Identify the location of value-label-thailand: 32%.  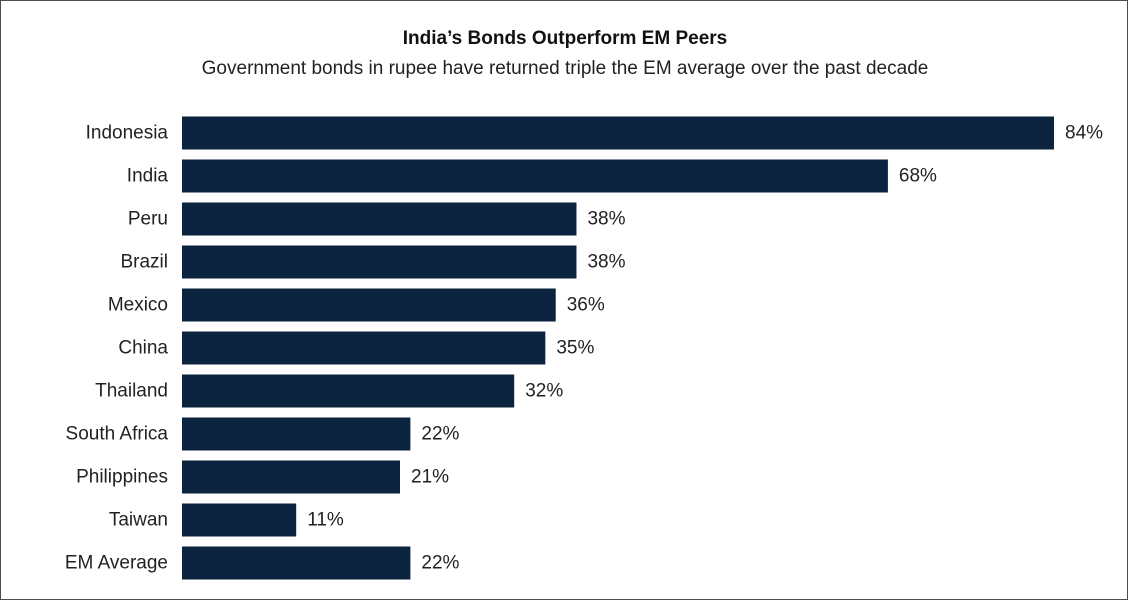
(544, 391).